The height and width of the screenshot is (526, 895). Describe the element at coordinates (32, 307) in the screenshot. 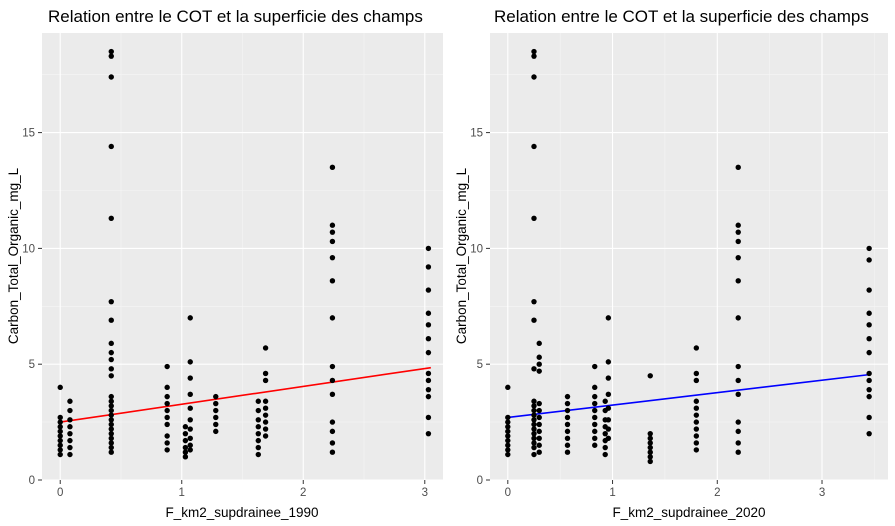

I see `chart-left-y-ticks: 0 5 10 15` at that location.